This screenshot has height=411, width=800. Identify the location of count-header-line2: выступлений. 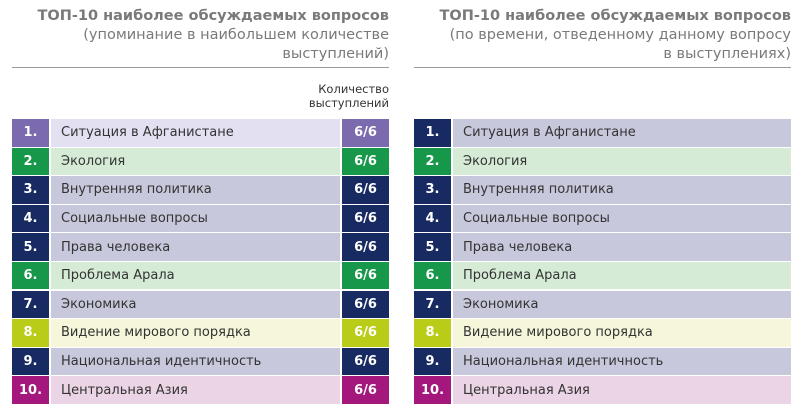
(348, 103).